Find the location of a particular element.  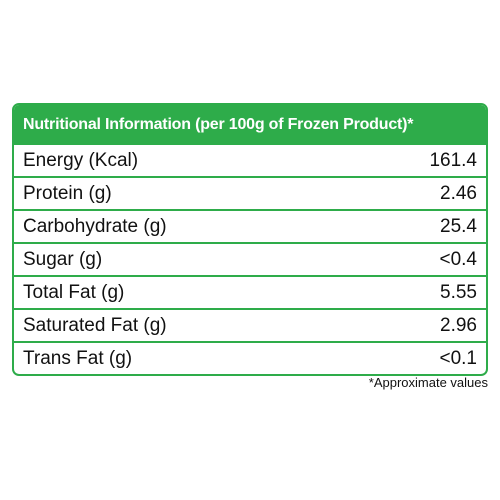

nutrient-value: 2.46 is located at coordinates (458, 193).